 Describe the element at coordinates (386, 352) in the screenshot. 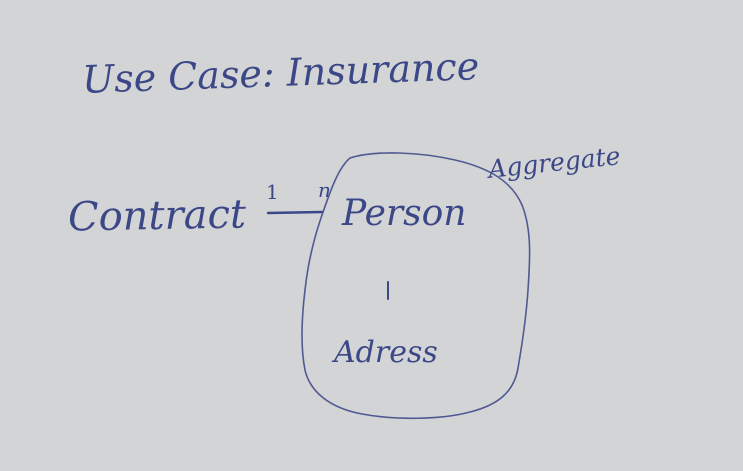

I see `node-address: Adress` at that location.